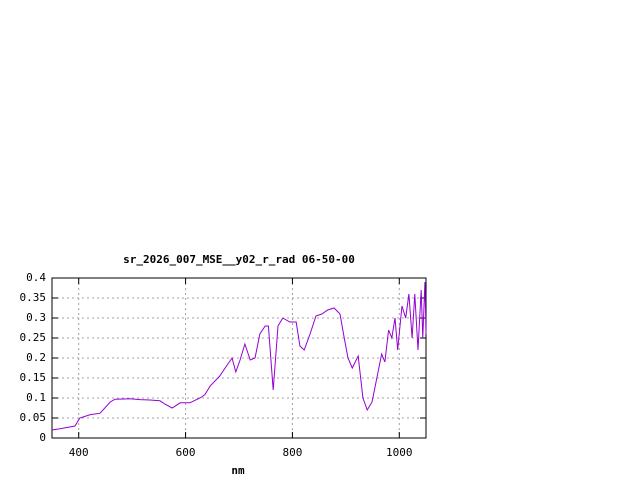 This screenshot has height=480, width=640. What do you see at coordinates (33, 377) in the screenshot?
I see `y-tick-label: 0.15` at bounding box center [33, 377].